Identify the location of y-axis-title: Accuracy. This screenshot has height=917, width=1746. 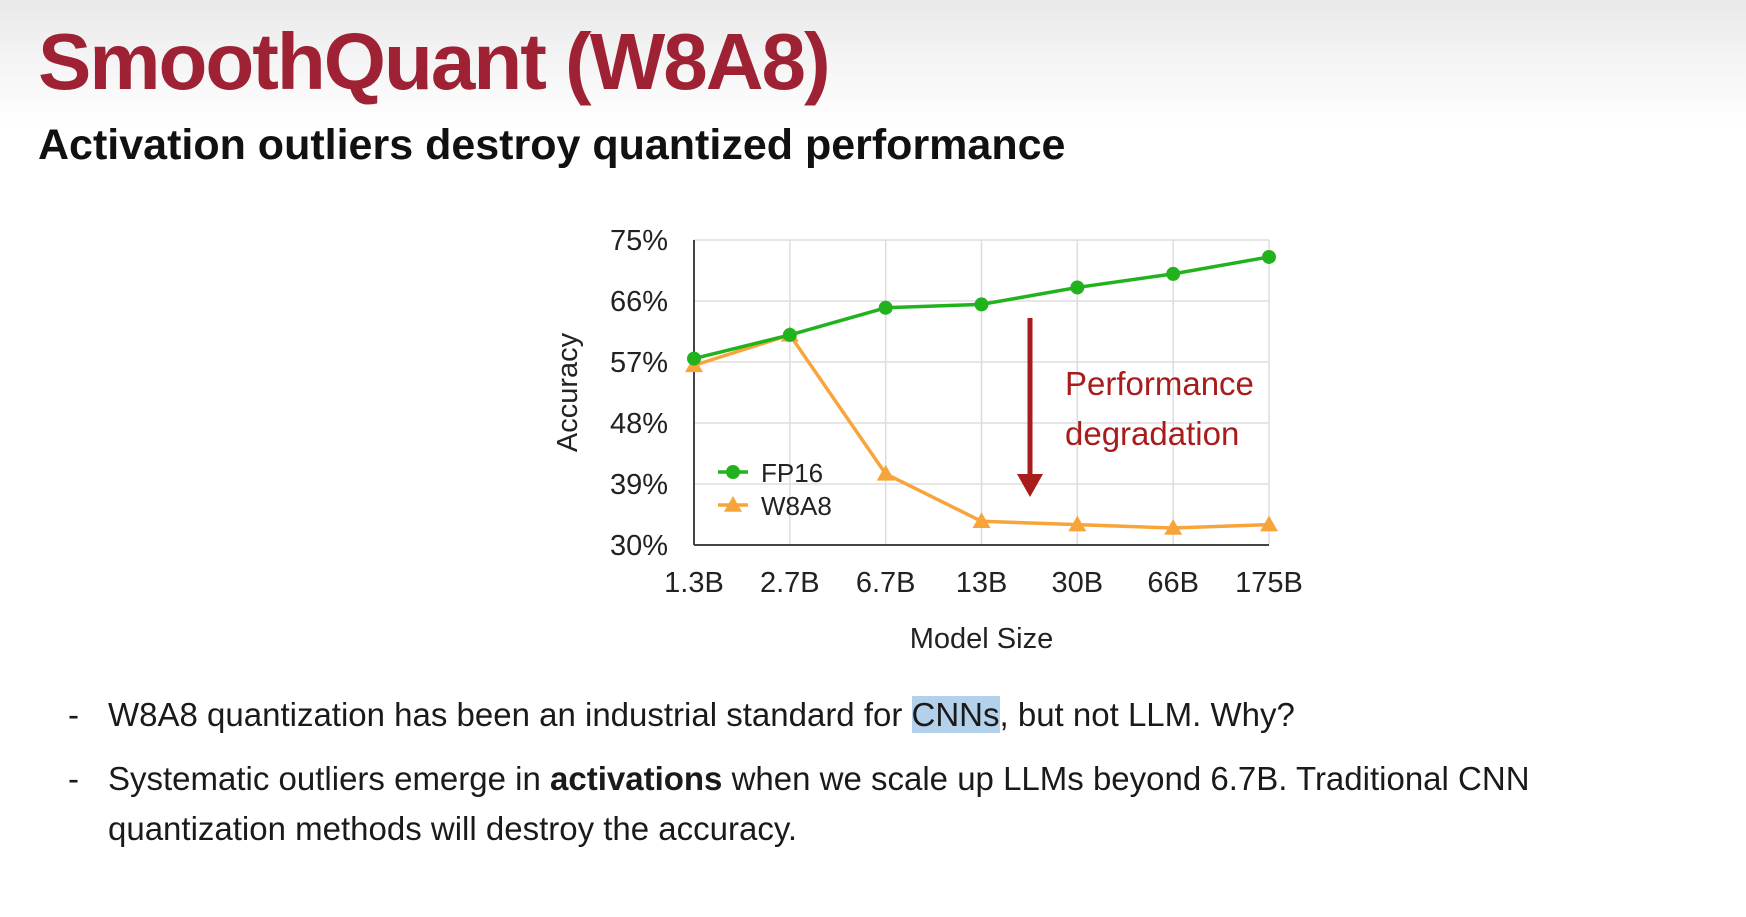
(568, 392).